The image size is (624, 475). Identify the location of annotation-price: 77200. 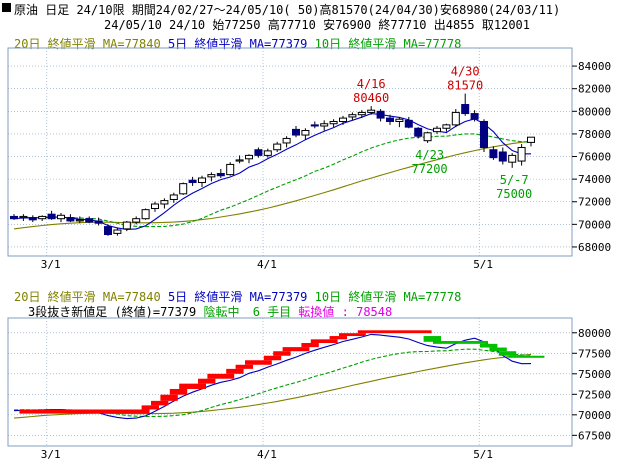
(430, 169).